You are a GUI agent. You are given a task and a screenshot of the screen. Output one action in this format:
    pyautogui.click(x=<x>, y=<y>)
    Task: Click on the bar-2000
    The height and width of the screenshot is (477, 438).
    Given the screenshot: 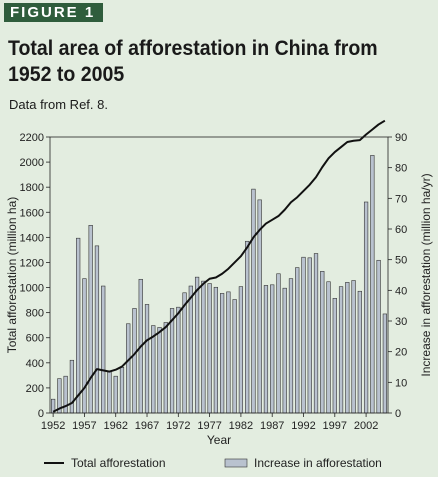 What is the action you would take?
    pyautogui.click(x=353, y=347)
    